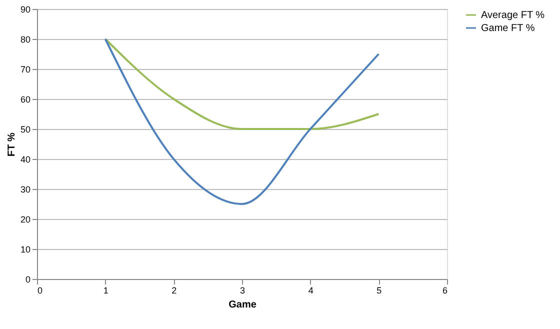 This screenshot has width=560, height=329. What do you see at coordinates (27, 279) in the screenshot?
I see `y-tick-label: 0` at bounding box center [27, 279].